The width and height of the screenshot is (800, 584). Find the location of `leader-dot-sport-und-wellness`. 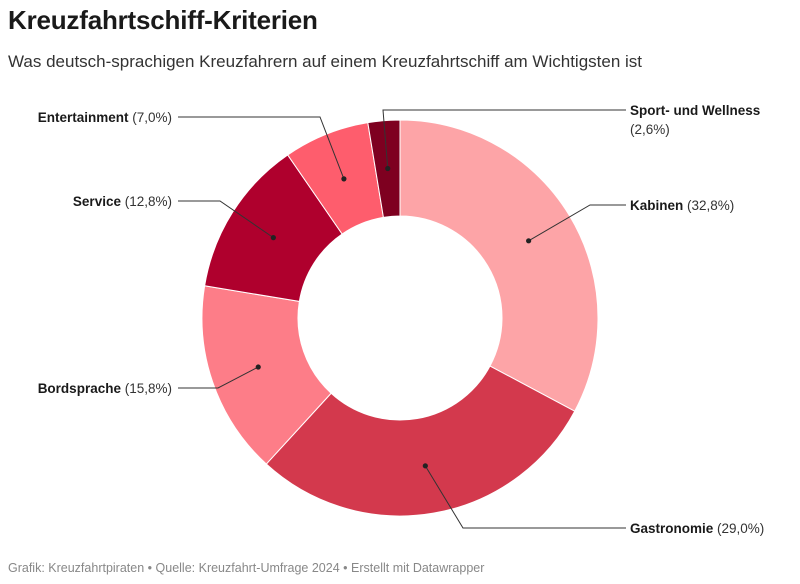

leader-dot-sport-und-wellness is located at coordinates (388, 168).